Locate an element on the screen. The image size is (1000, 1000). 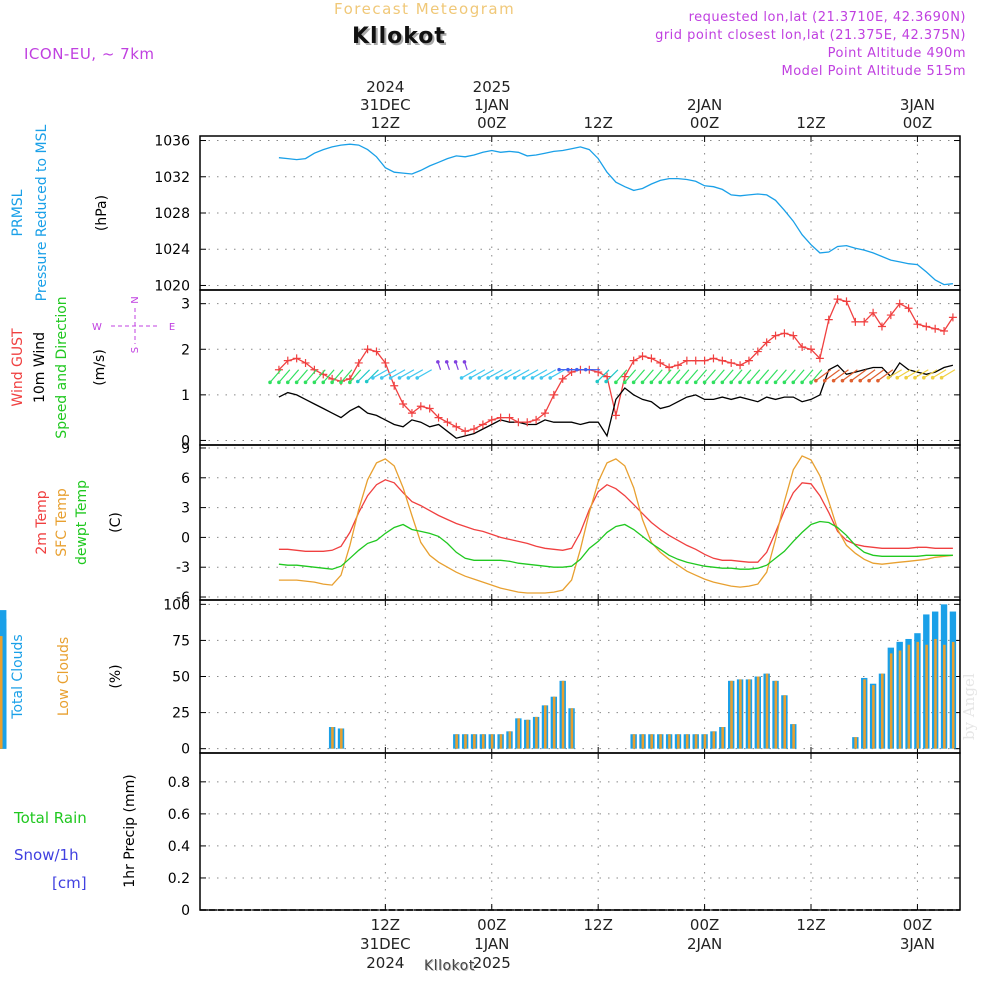
compass-rose is located at coordinates (135, 326).